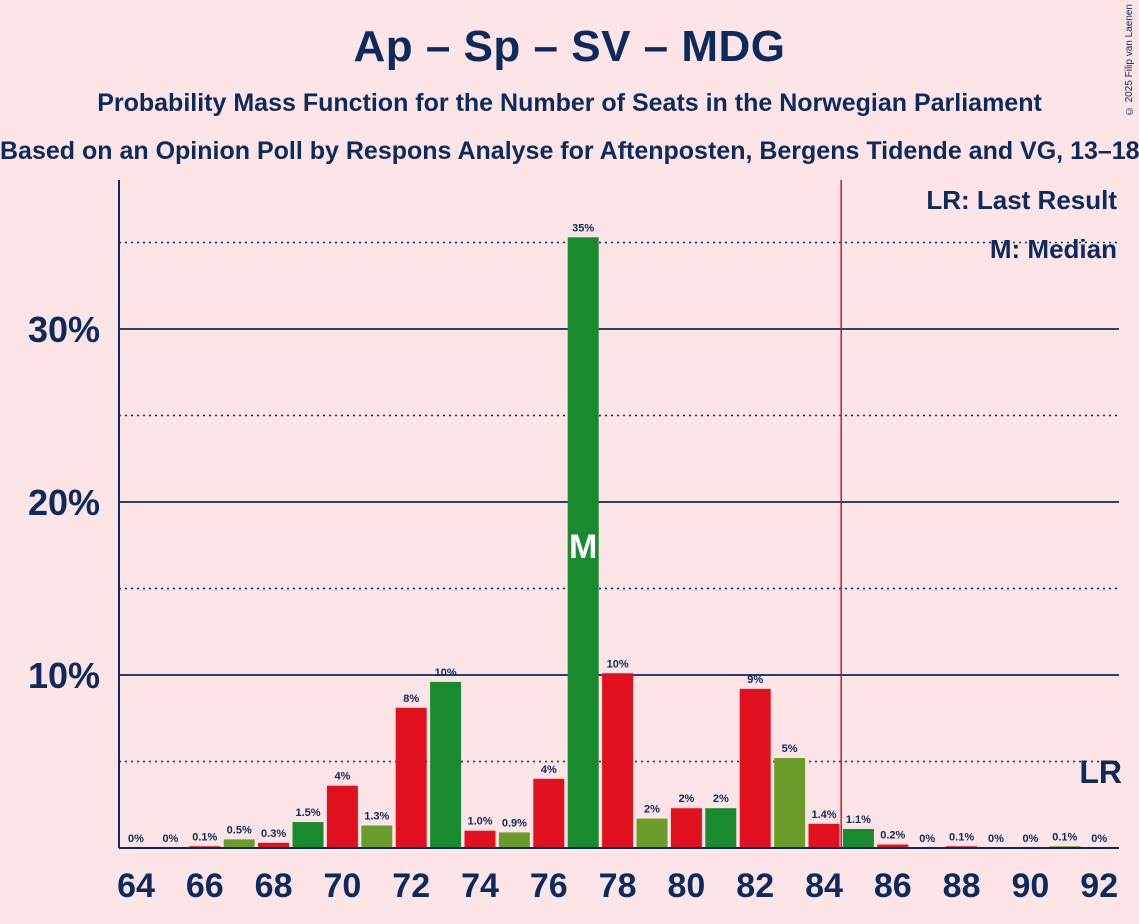 The image size is (1139, 924). What do you see at coordinates (755, 886) in the screenshot?
I see `x-tick-label: 82` at bounding box center [755, 886].